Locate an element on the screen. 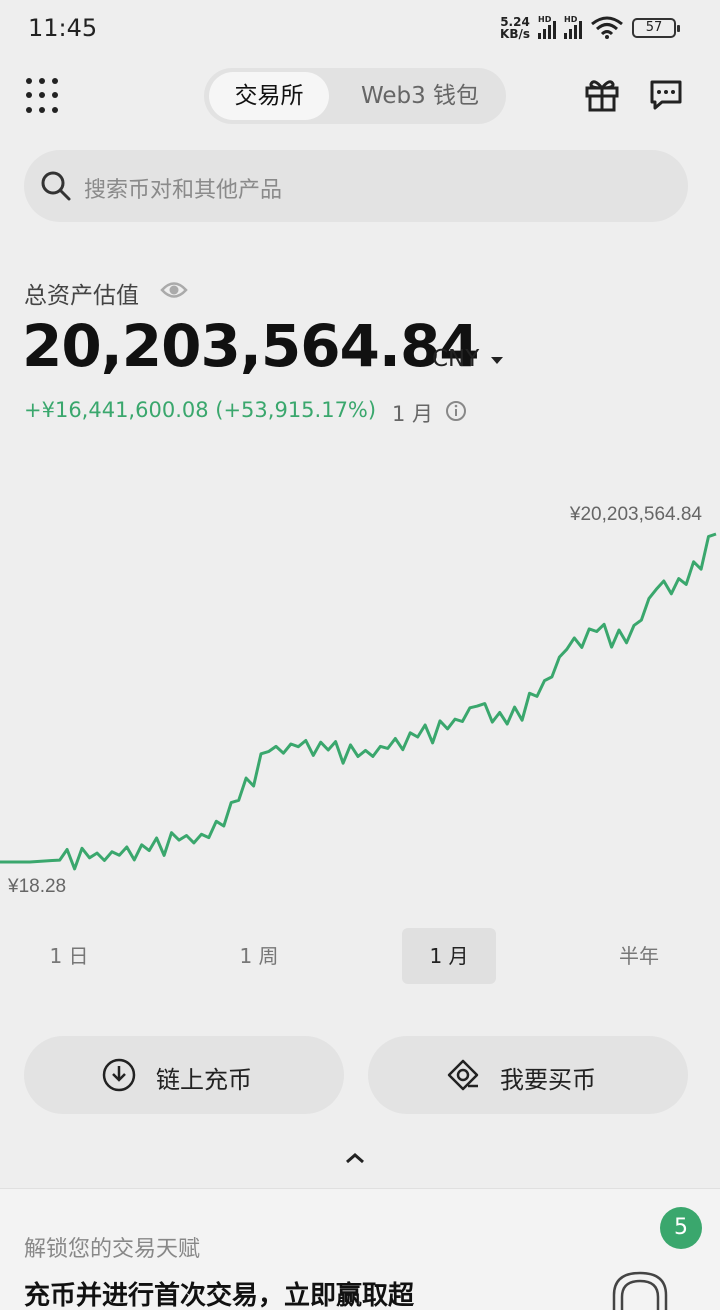 The width and height of the screenshot is (720, 1310). network-speed: 5.24 KB/s is located at coordinates (515, 28).